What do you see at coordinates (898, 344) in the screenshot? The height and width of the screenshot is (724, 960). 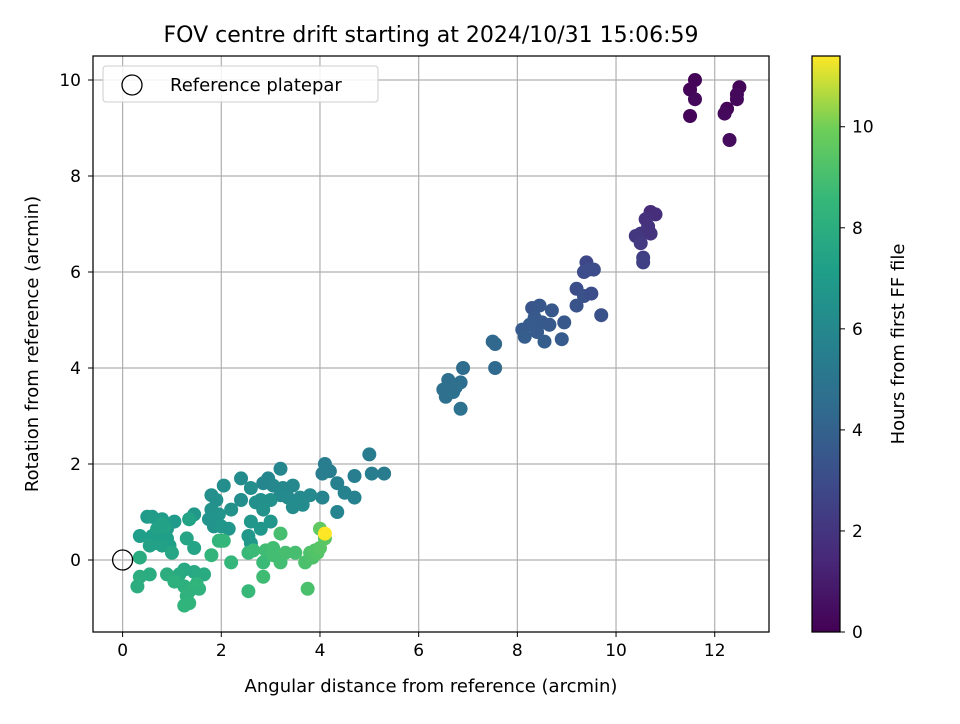 I see `colorbar-label: Hours from first FF file` at bounding box center [898, 344].